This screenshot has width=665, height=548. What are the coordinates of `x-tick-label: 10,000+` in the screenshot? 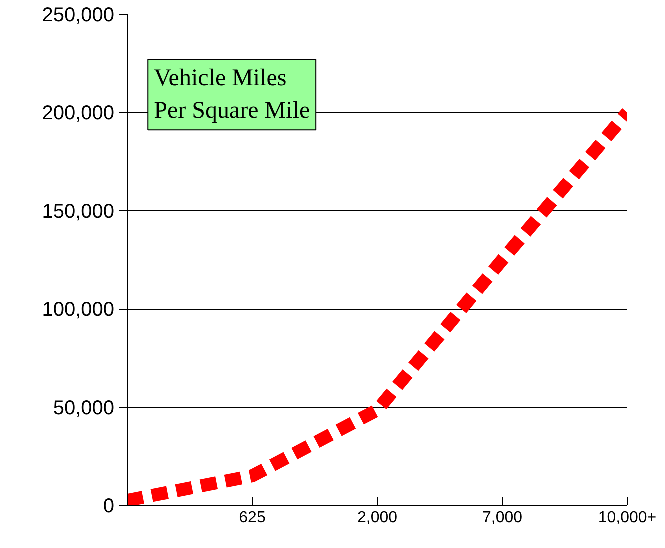 It's located at (627, 518).